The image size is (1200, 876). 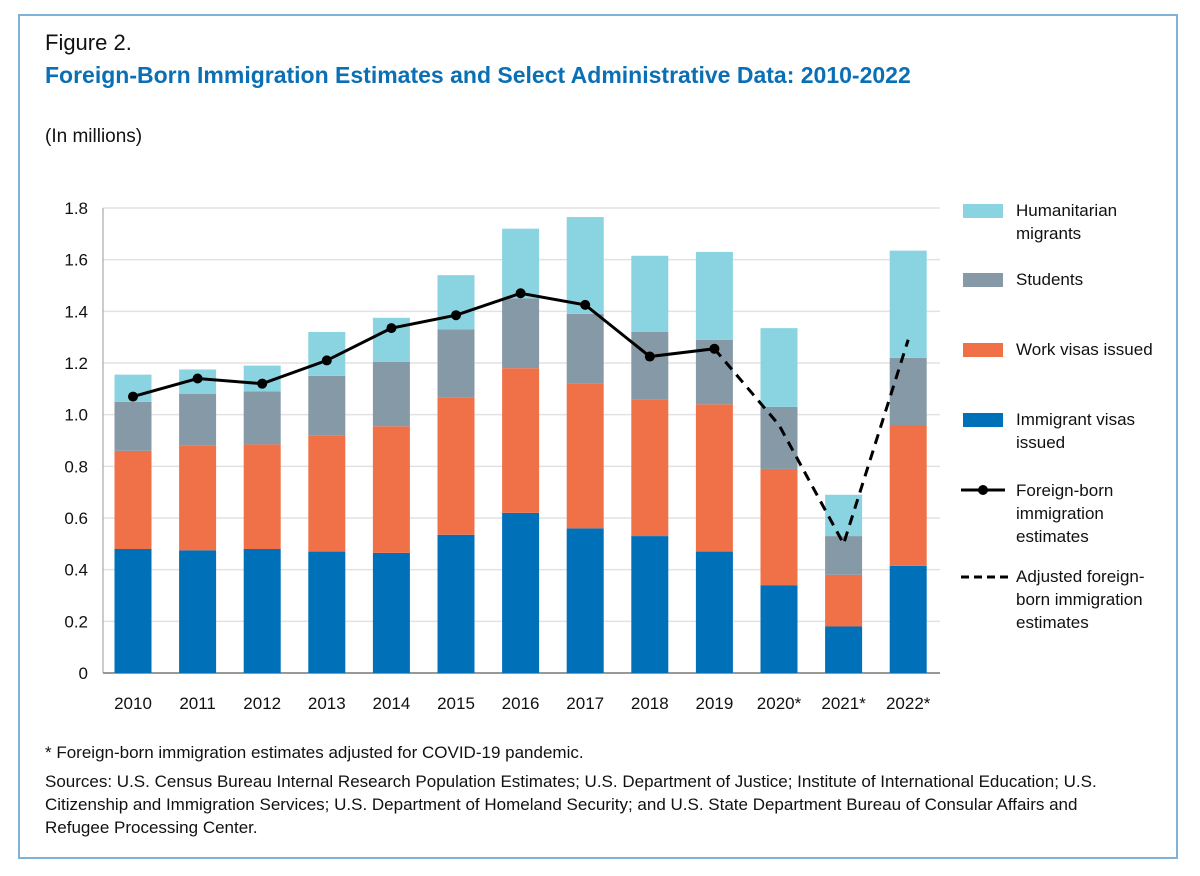 What do you see at coordinates (1065, 513) in the screenshot?
I see `legend-label-estimates: Foreign-born immigration estimates` at bounding box center [1065, 513].